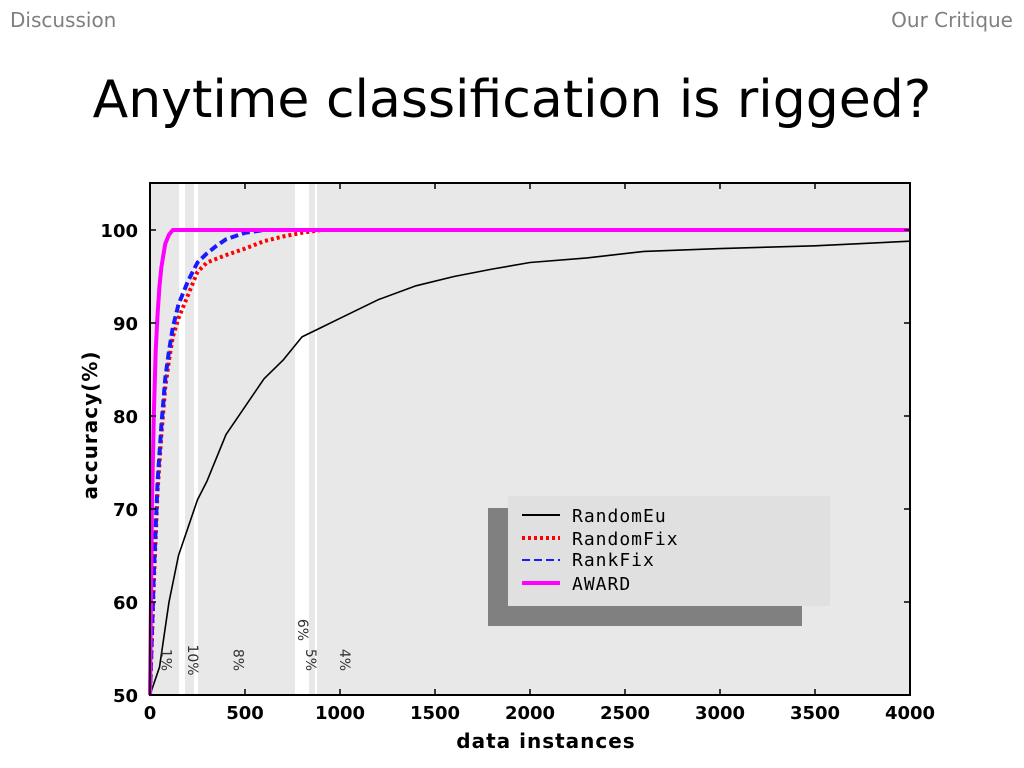 This screenshot has width=1024, height=768. I want to click on x-tick-label: 4000, so click(910, 713).